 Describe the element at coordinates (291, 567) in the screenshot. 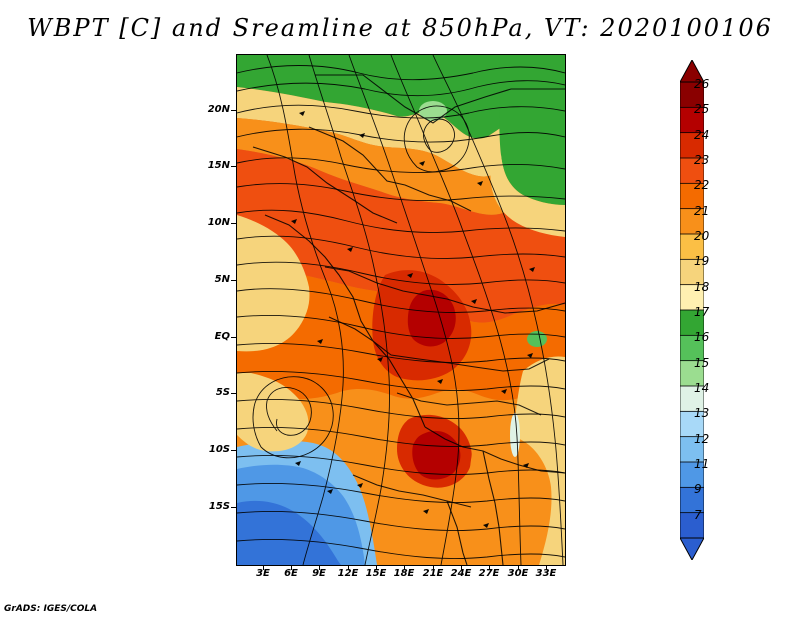

I see `x-tick-6e` at that location.